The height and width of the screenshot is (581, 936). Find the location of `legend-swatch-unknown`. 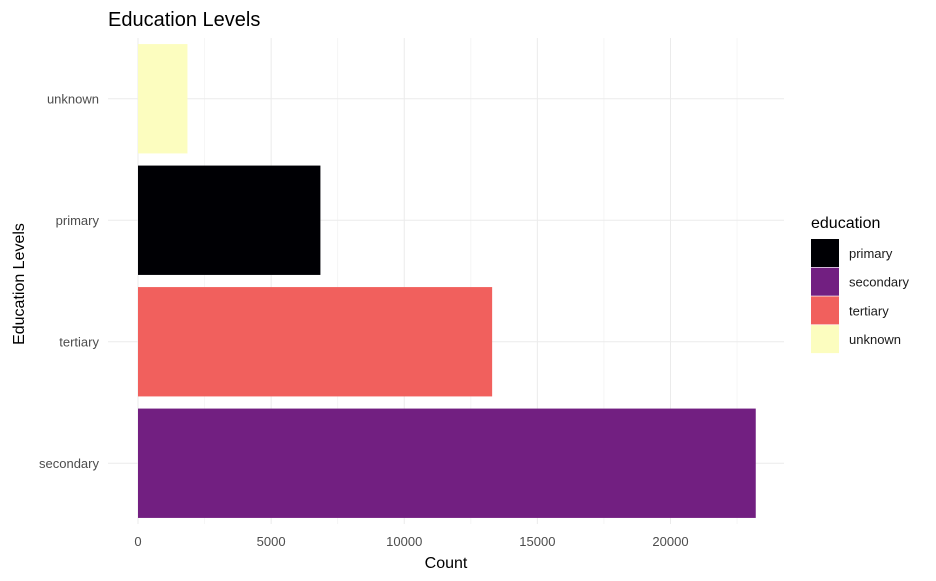

legend-swatch-unknown is located at coordinates (825, 339).